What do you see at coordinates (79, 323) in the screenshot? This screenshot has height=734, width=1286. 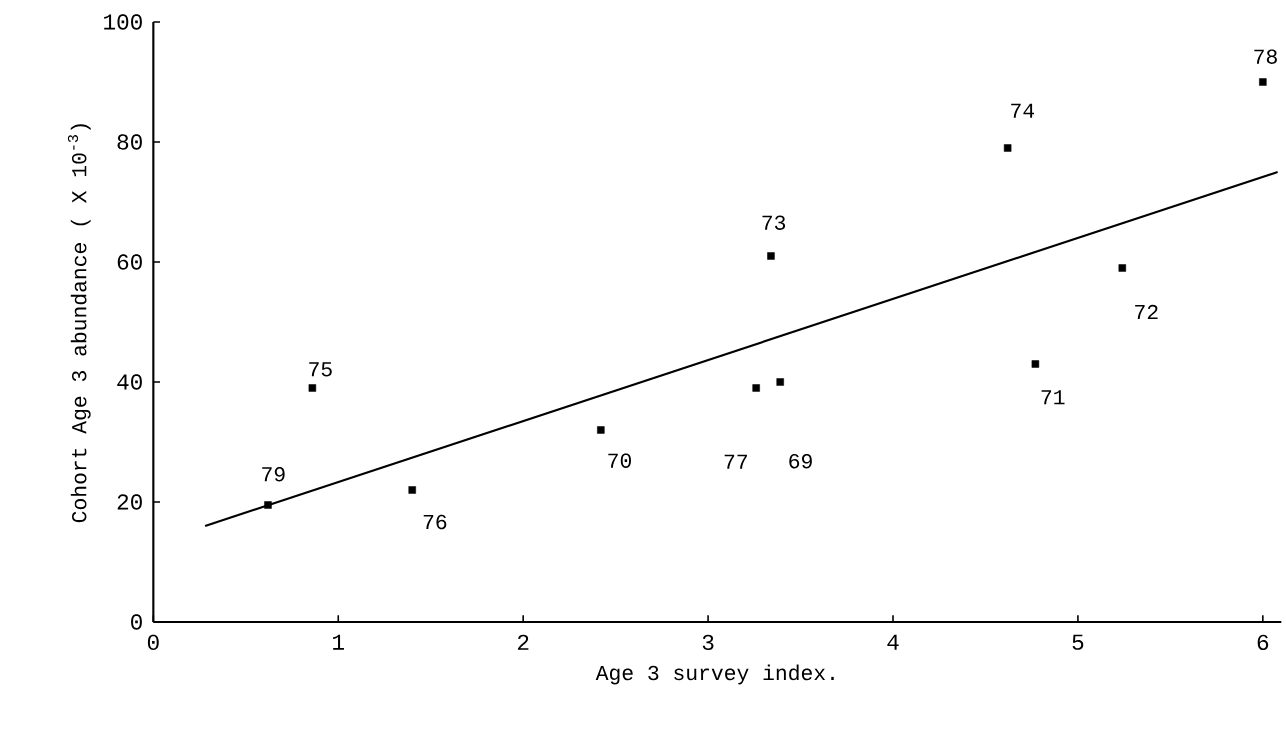 I see `y-axis-title: Cohort Age 3 abundance ( X 10$^{-3}$)` at bounding box center [79, 323].